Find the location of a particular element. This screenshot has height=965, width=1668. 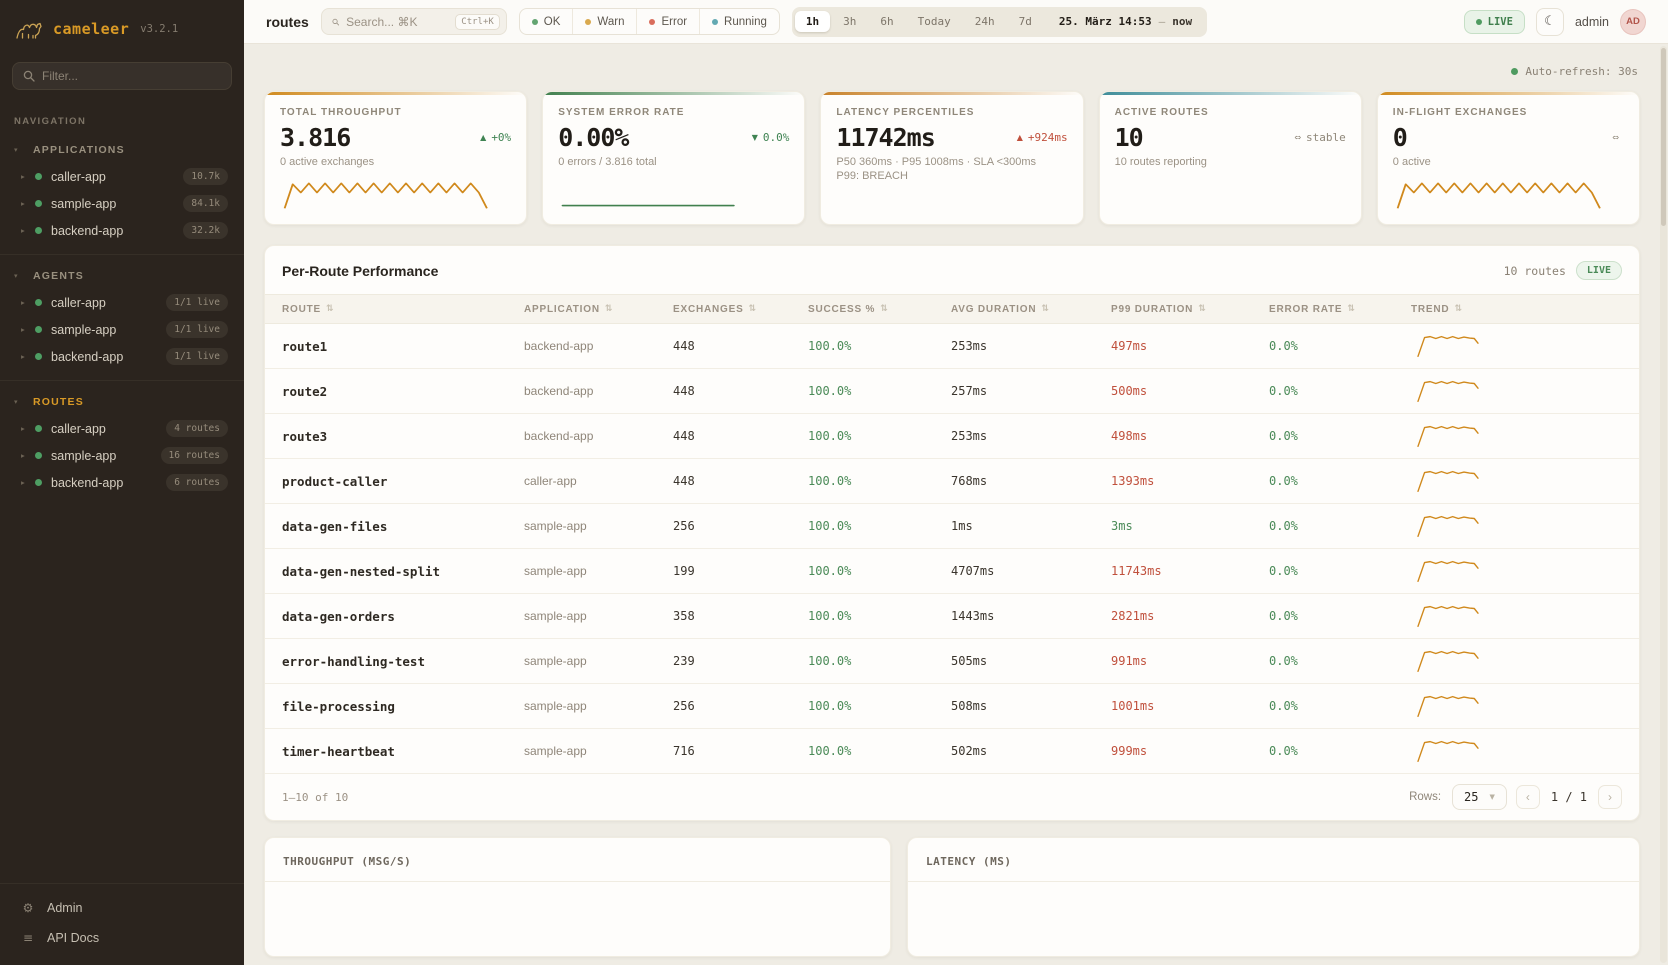

sidebar-item-caller-app: ▸ caller-app 10.7k is located at coordinates (122, 176).